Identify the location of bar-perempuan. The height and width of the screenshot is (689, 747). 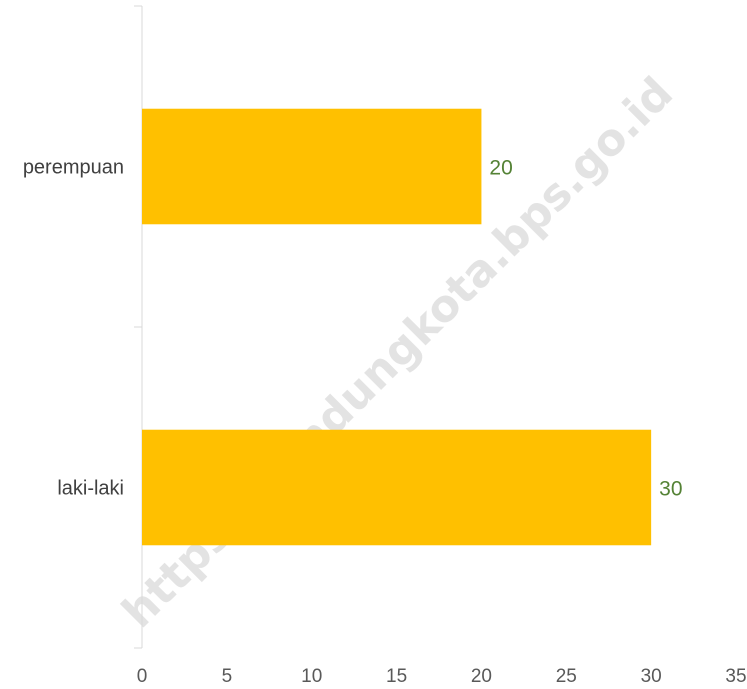
(312, 166).